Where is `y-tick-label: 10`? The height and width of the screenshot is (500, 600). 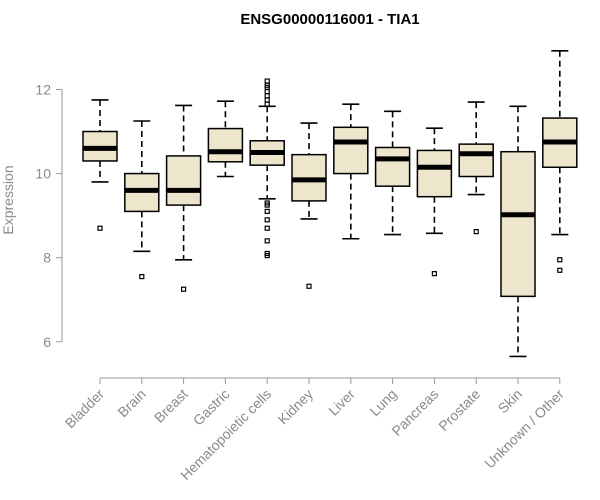 y-tick-label: 10 is located at coordinates (43, 174).